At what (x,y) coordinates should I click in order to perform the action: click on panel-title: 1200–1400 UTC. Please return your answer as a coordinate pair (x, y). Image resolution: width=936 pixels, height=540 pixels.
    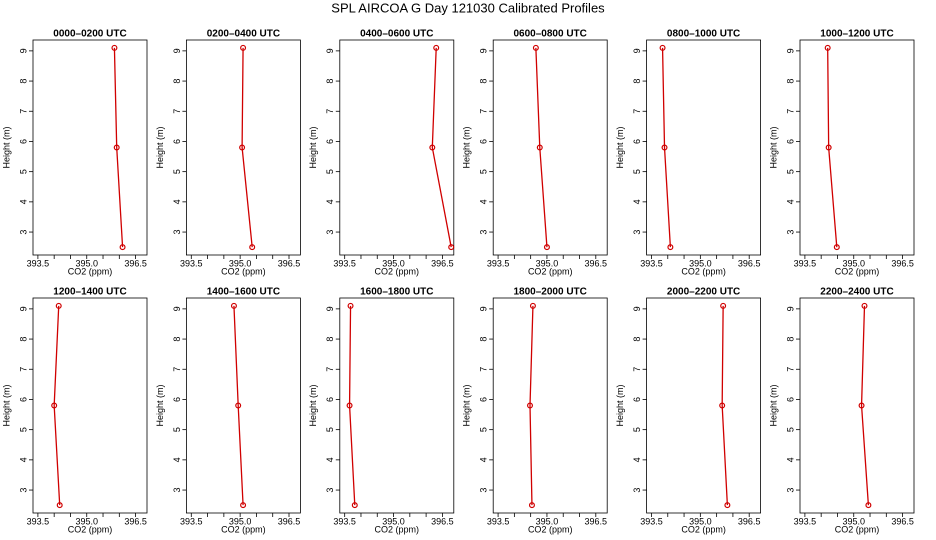
    Looking at the image, I should click on (89, 292).